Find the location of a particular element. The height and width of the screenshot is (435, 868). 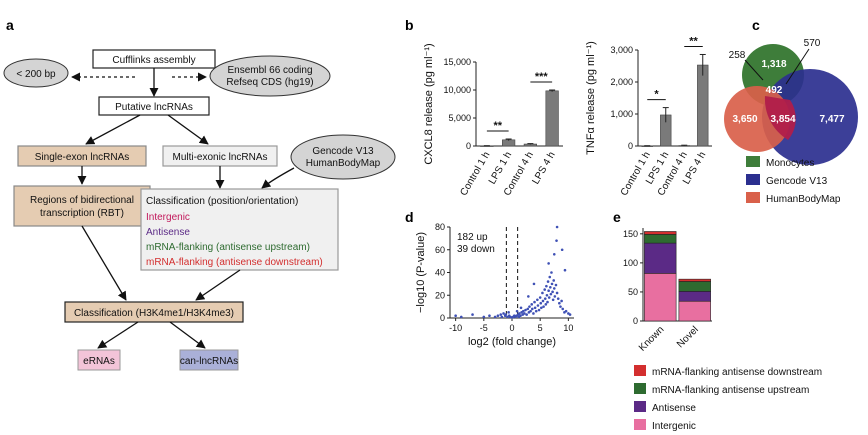

y-tick-label: 50 is located at coordinates (633, 292).